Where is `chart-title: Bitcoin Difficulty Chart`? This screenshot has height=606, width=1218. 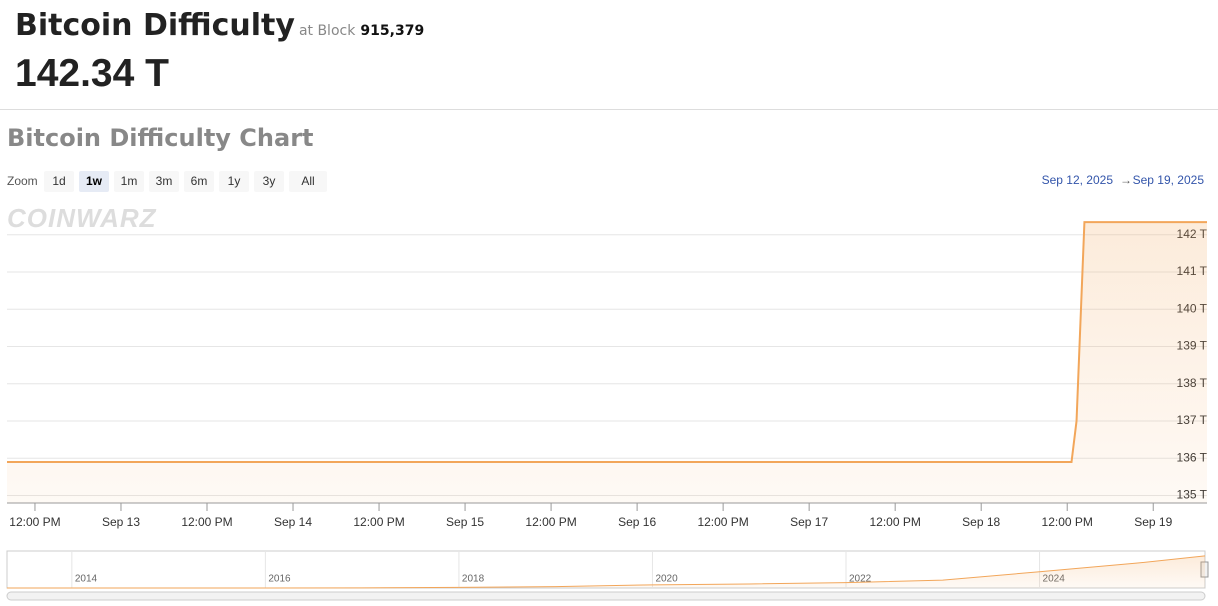
chart-title: Bitcoin Difficulty Chart is located at coordinates (160, 138).